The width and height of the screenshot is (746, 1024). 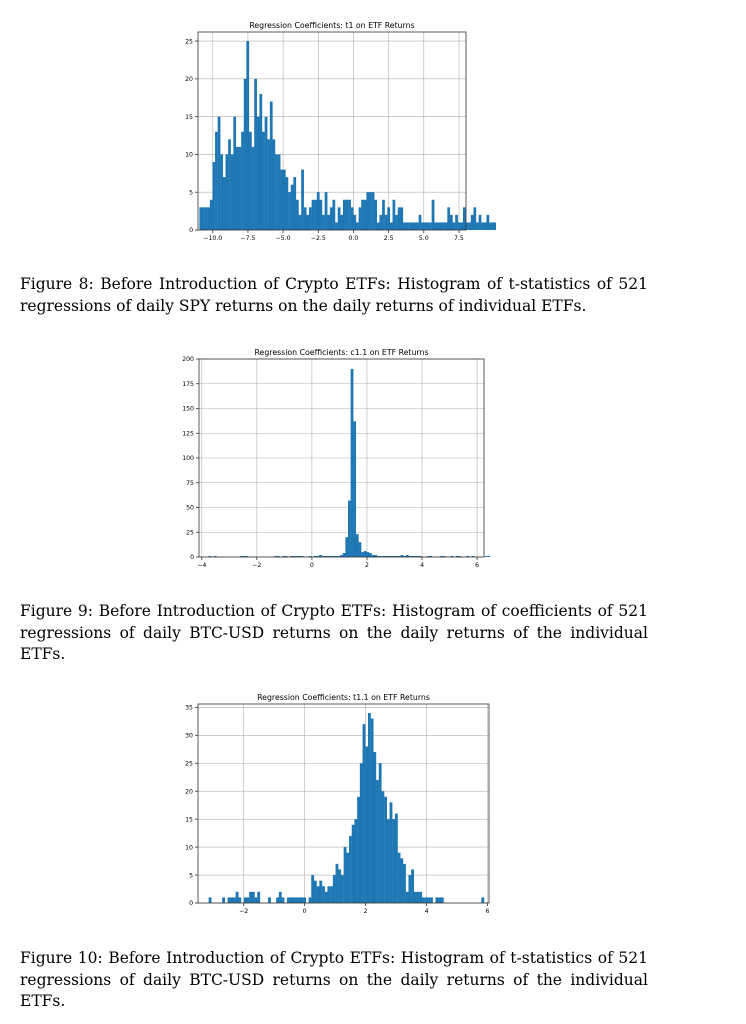 What do you see at coordinates (283, 238) in the screenshot?
I see `x-tick-label: −5.0` at bounding box center [283, 238].